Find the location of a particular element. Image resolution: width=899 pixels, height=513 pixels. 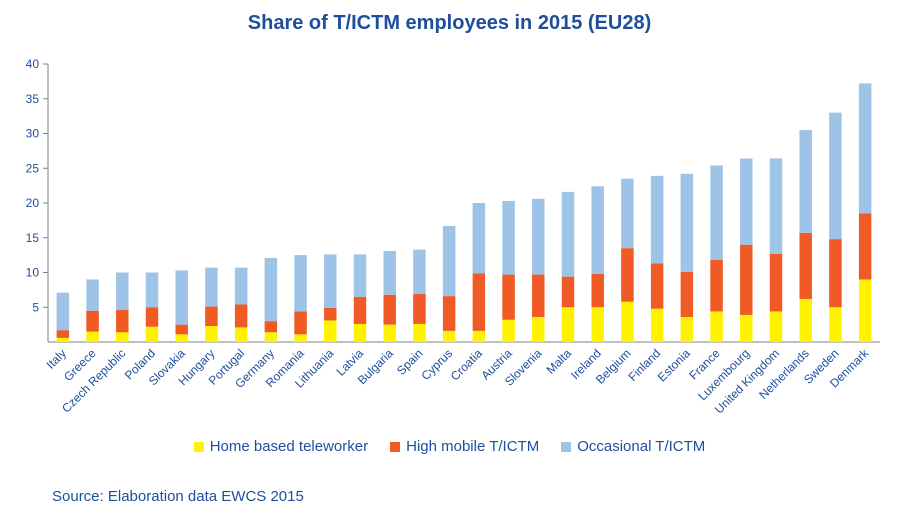

chart-title: Share of T/ICTM employees in 2015 (EU28) is located at coordinates (449, 23).